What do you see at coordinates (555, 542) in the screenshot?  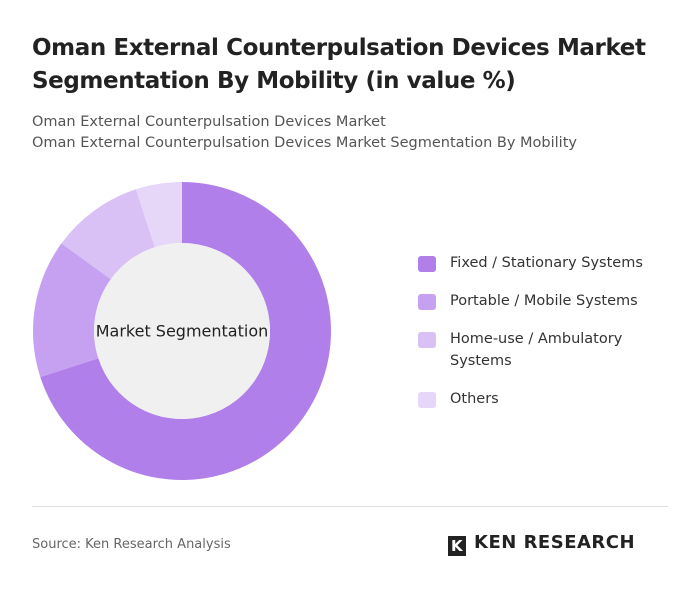 I see `logo-text: KEN RESEARCH` at bounding box center [555, 542].